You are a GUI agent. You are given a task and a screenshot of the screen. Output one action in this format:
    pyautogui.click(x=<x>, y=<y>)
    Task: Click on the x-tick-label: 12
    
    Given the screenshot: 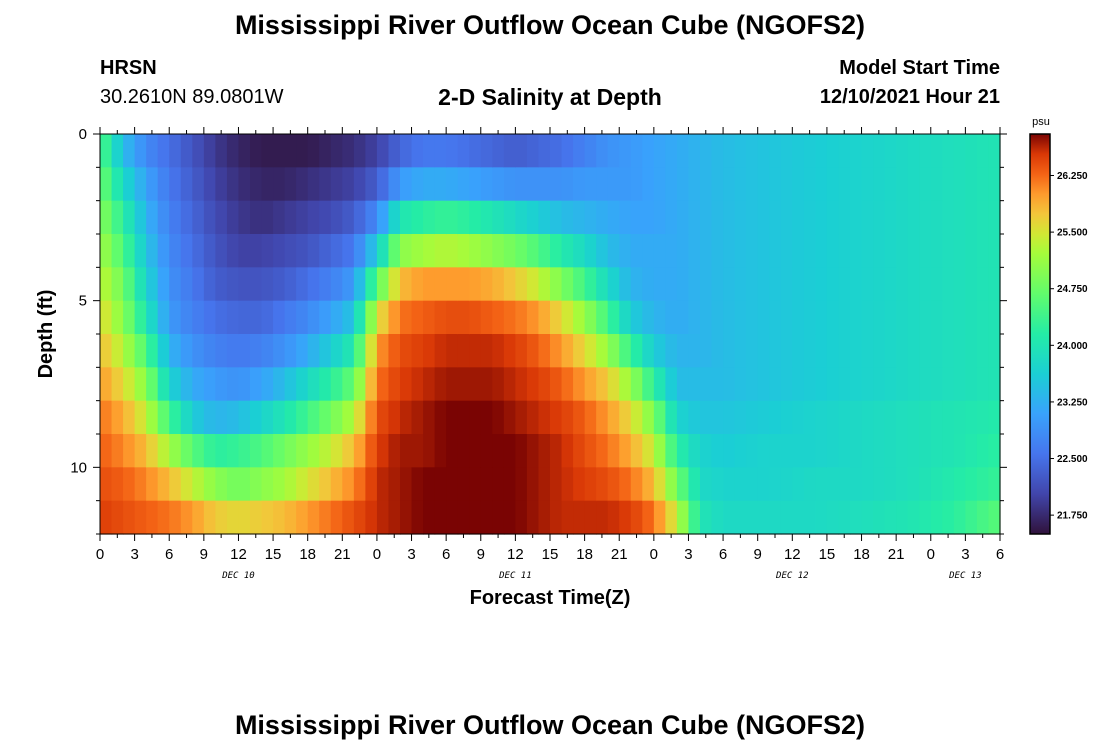 What is the action you would take?
    pyautogui.click(x=515, y=554)
    